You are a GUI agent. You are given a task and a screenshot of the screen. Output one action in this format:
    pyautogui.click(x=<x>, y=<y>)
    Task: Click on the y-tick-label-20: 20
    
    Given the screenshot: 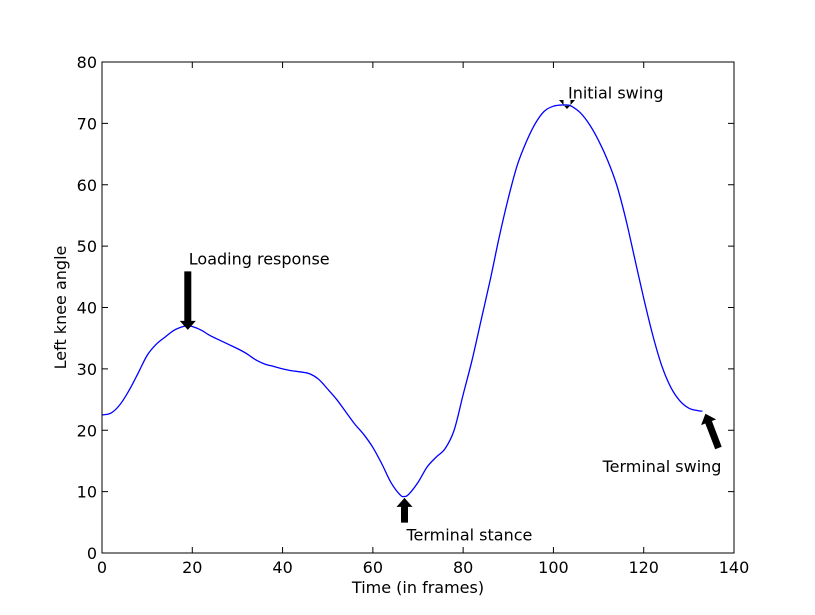 What is the action you would take?
    pyautogui.click(x=87, y=430)
    